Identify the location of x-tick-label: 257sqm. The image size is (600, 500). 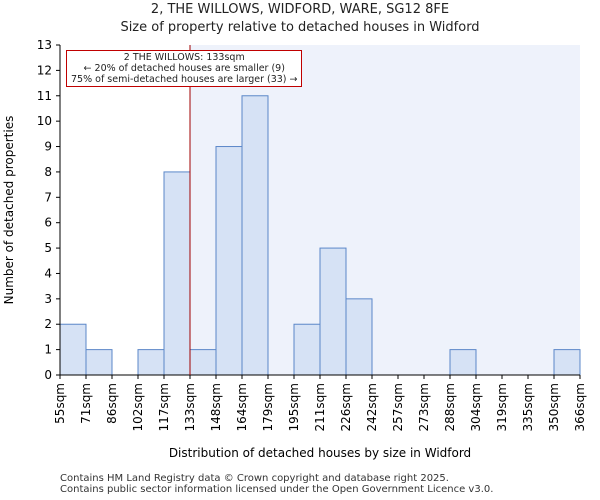
(398, 407).